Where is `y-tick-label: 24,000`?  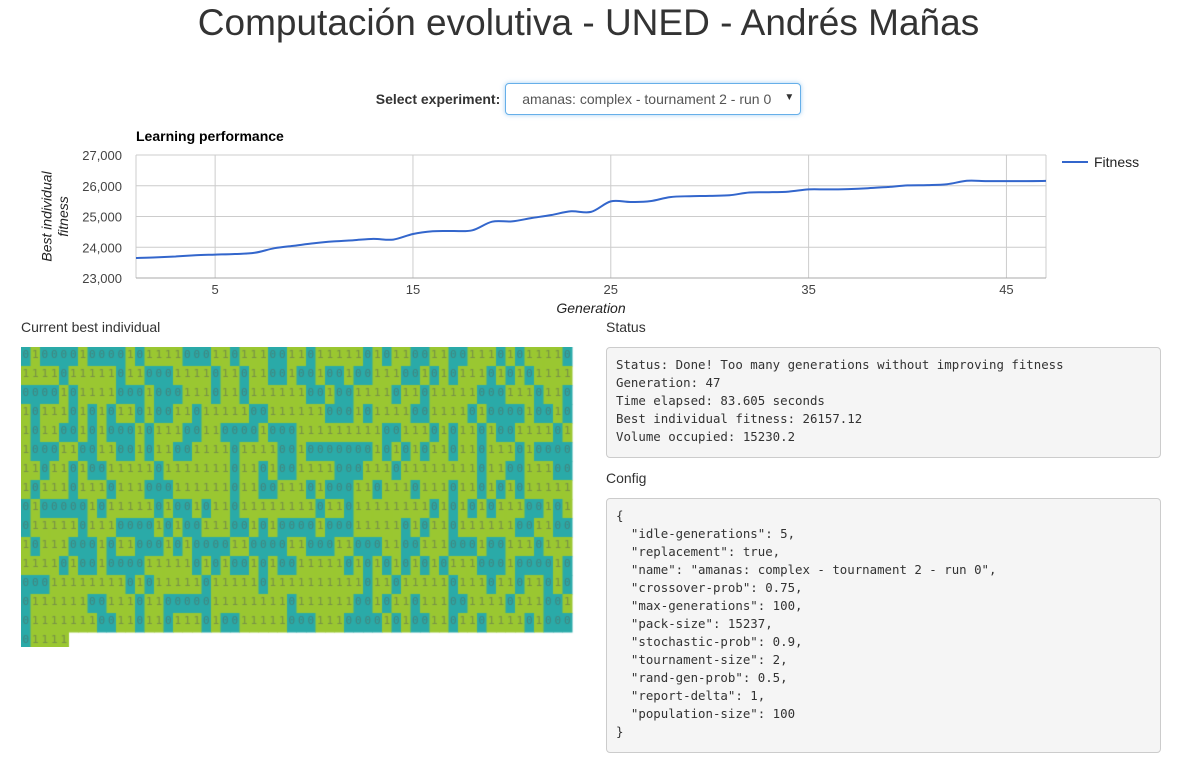
y-tick-label: 24,000 is located at coordinates (102, 247).